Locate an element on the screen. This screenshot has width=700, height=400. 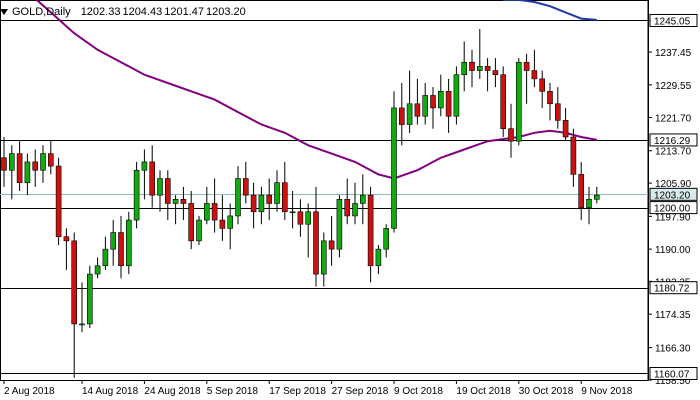
price-tick-label: 1158.50 is located at coordinates (673, 381).